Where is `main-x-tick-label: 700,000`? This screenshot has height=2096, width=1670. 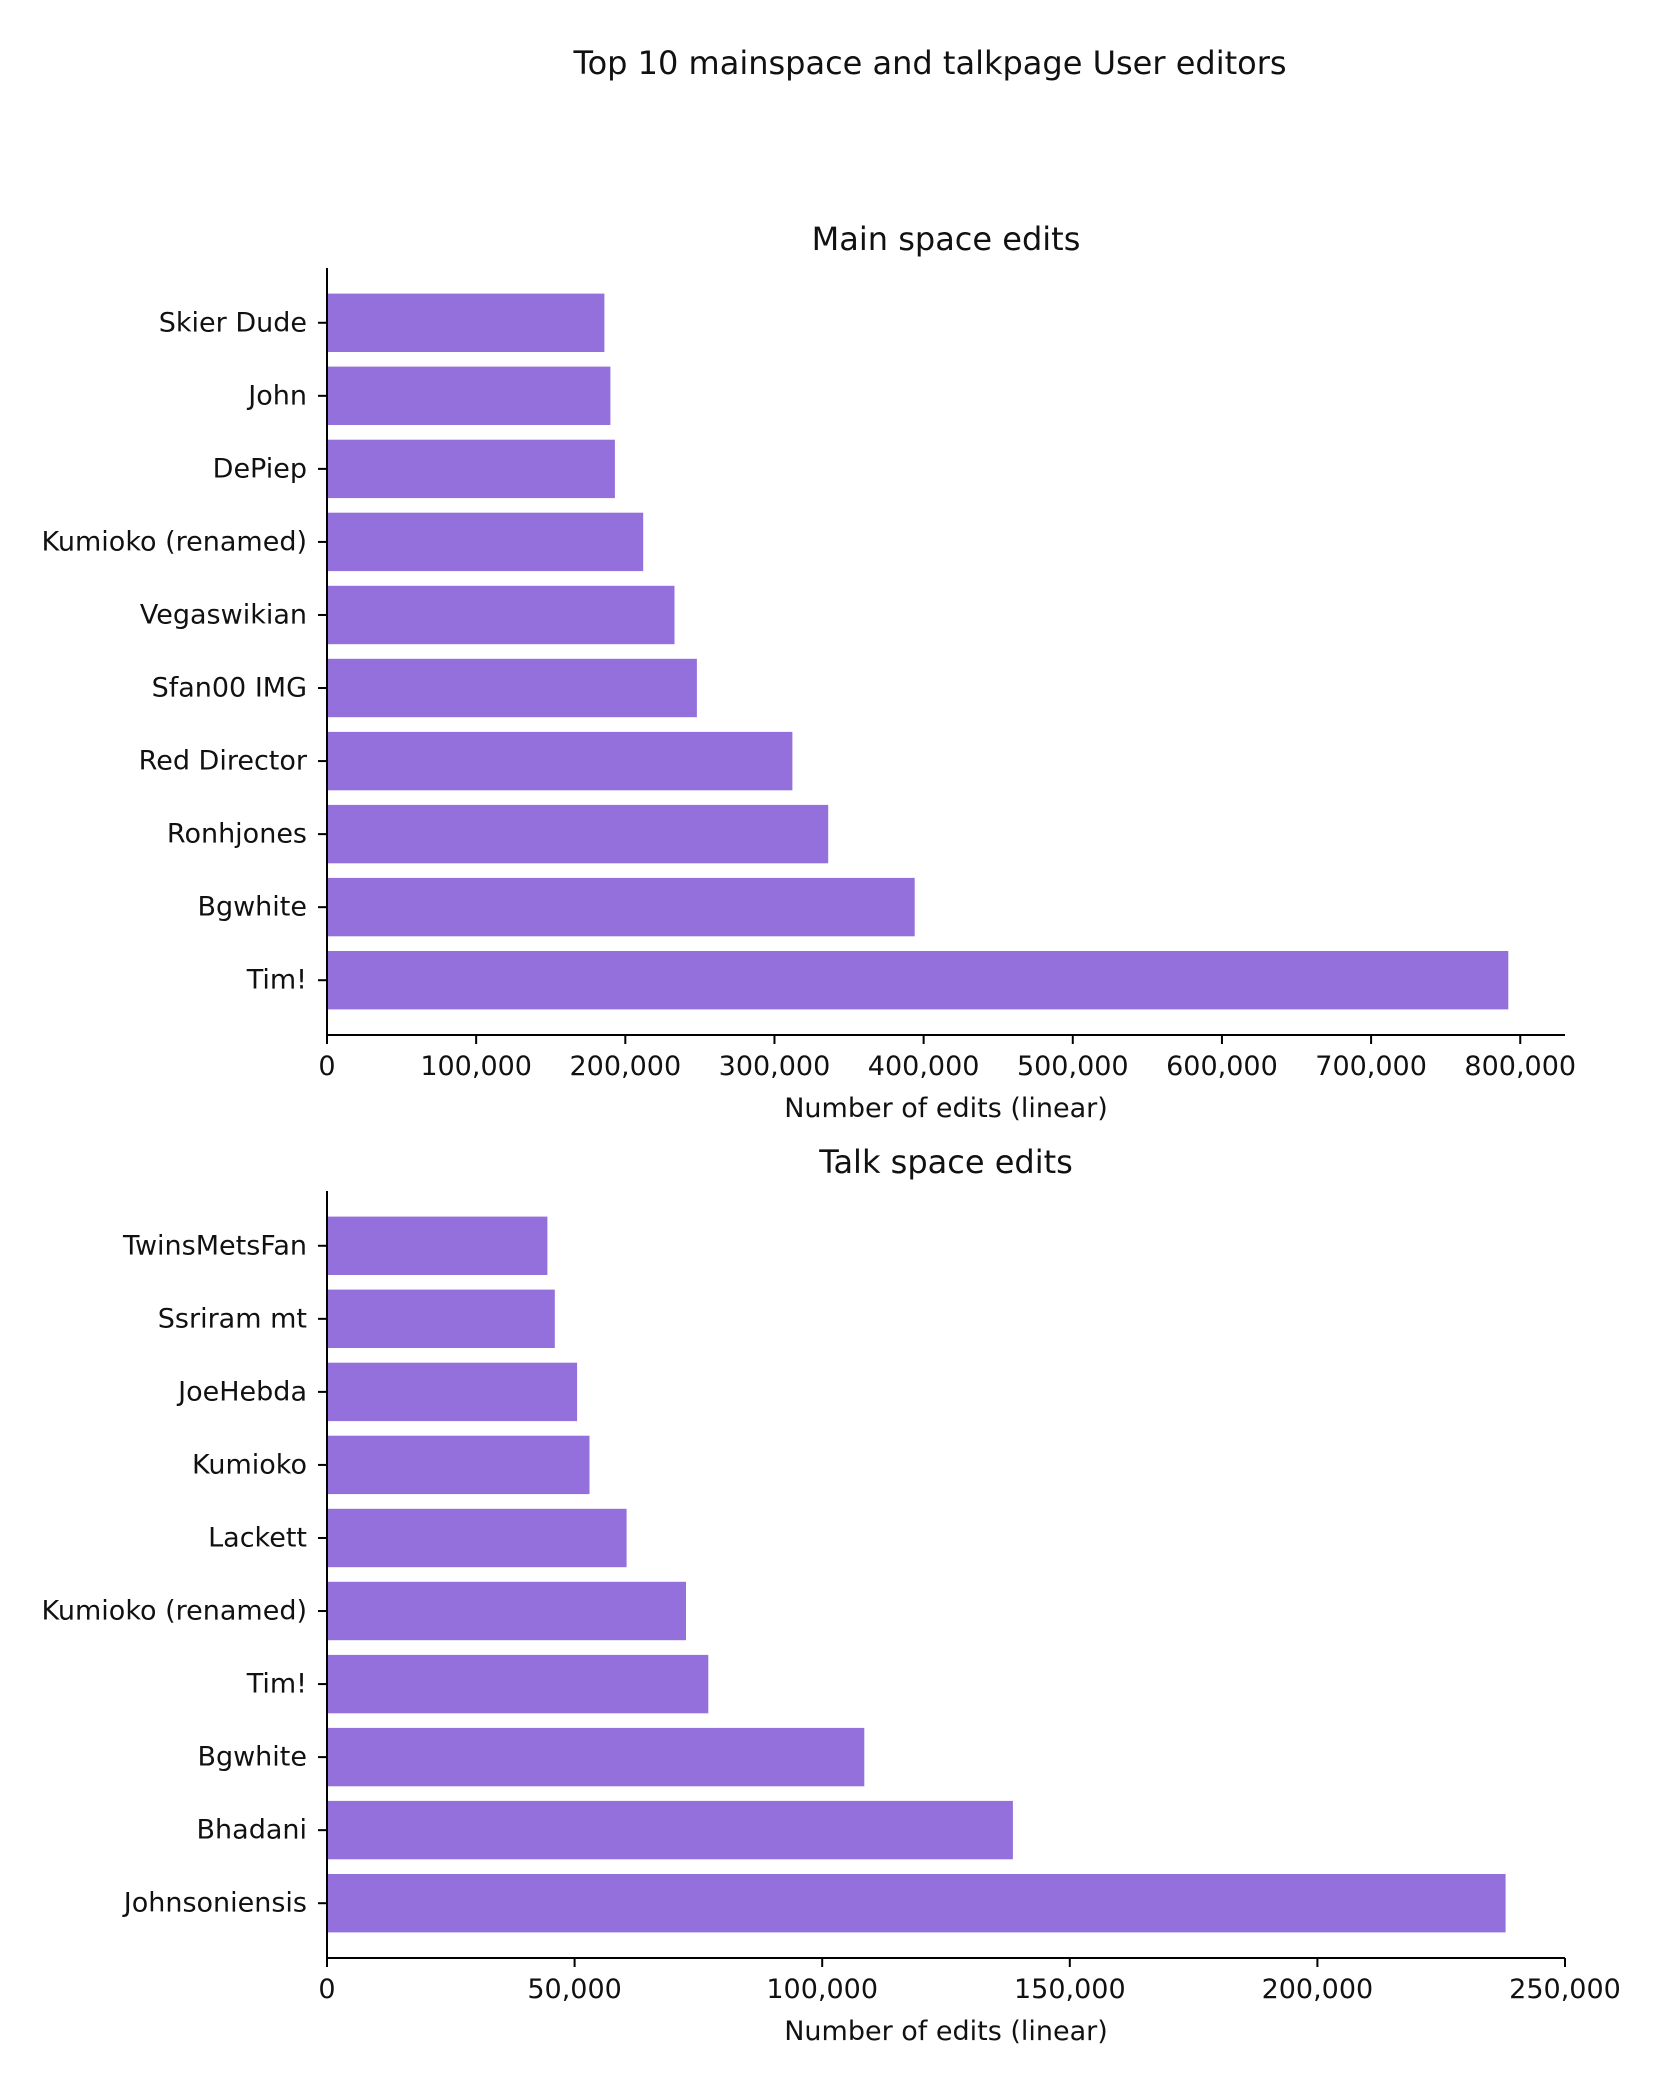 main-x-tick-label: 700,000 is located at coordinates (1371, 1066).